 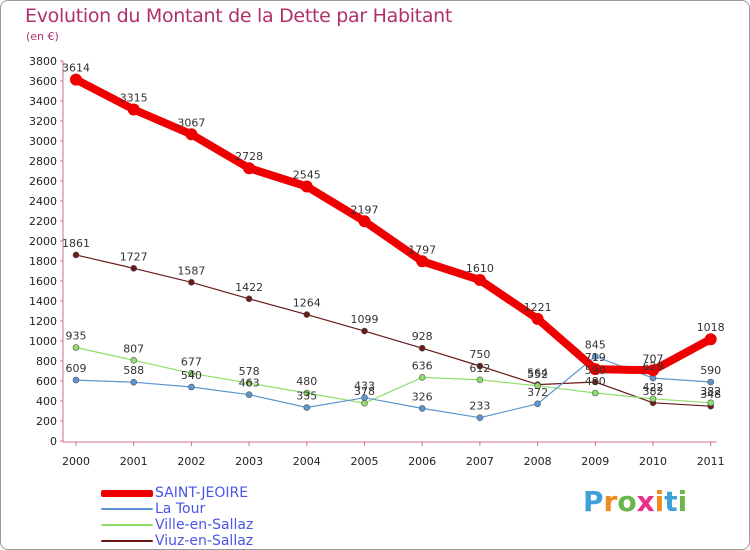 What do you see at coordinates (393, 387) in the screenshot?
I see `series-line-la-tour` at bounding box center [393, 387].